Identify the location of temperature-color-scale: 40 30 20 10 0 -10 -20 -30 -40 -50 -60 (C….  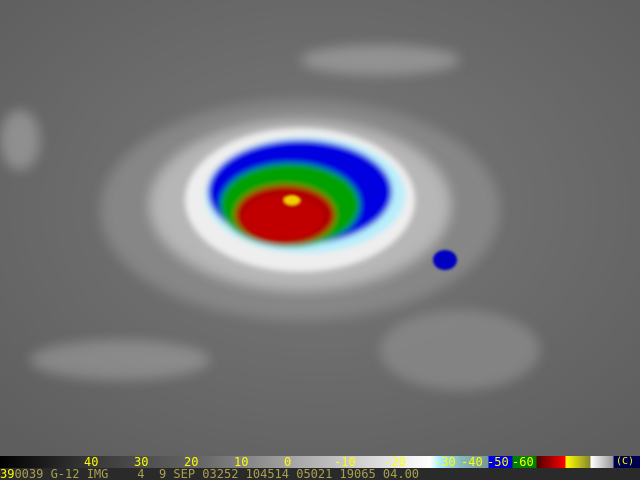
(320, 462).